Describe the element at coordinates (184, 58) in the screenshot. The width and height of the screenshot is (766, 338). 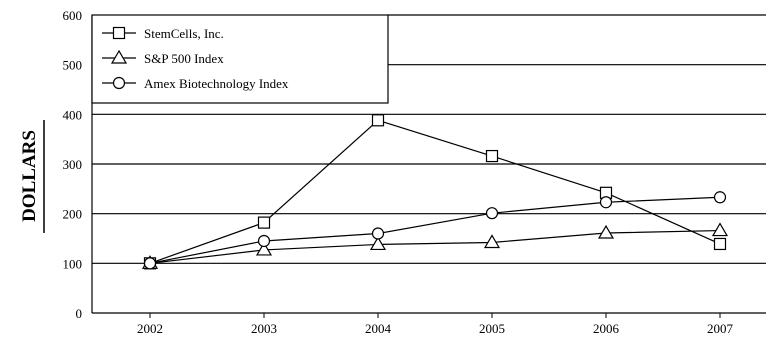
I see `legend-label-triangle-series: S&P 500 Index` at that location.